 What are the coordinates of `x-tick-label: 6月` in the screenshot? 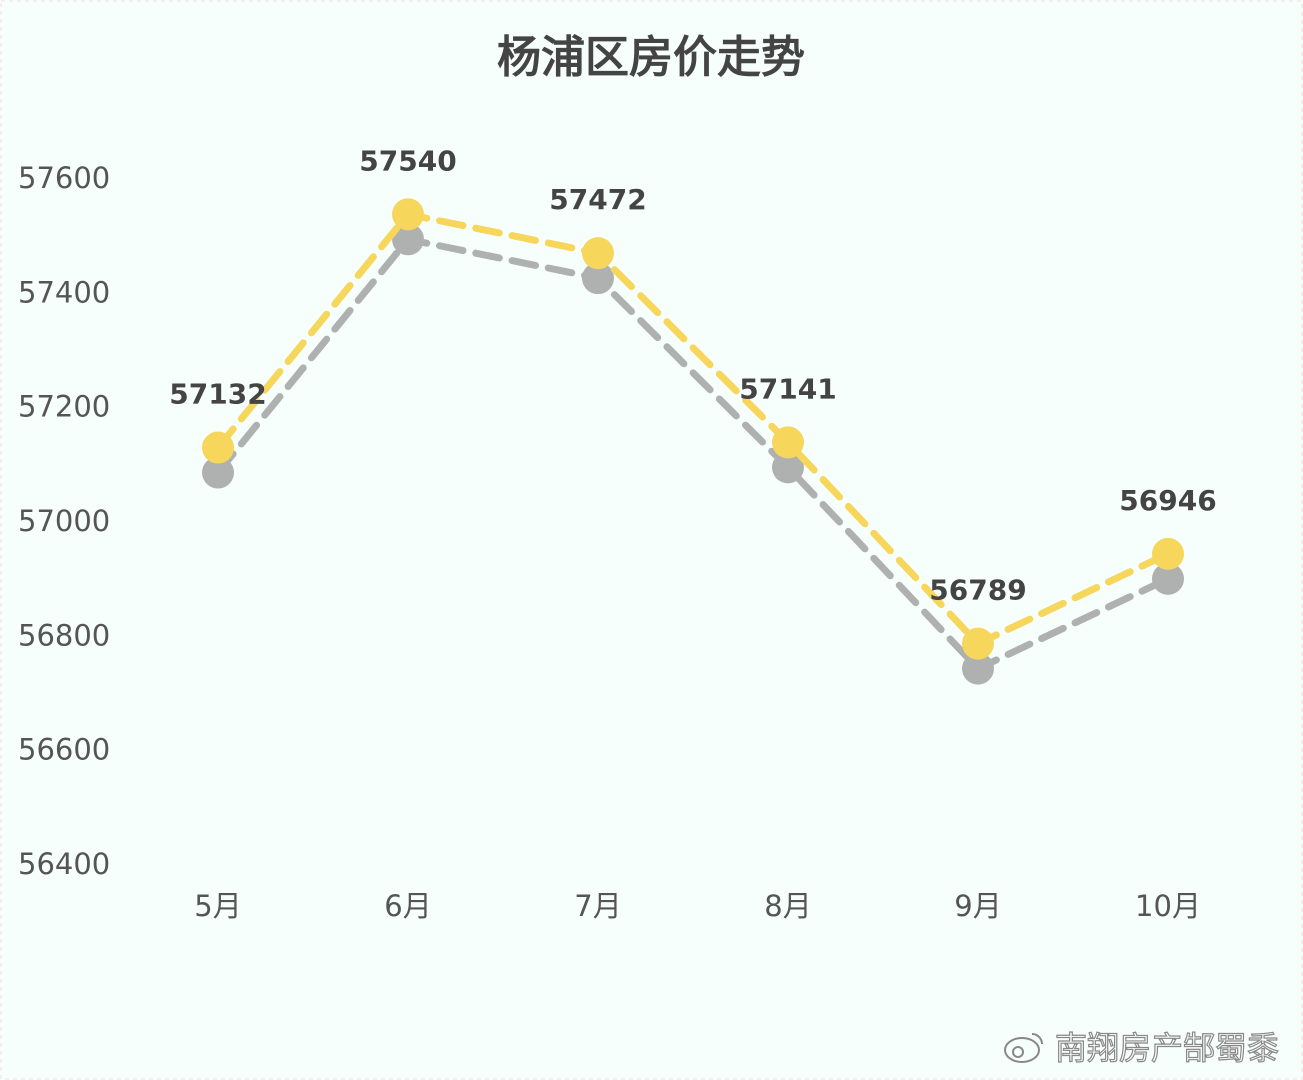 It's located at (407, 906).